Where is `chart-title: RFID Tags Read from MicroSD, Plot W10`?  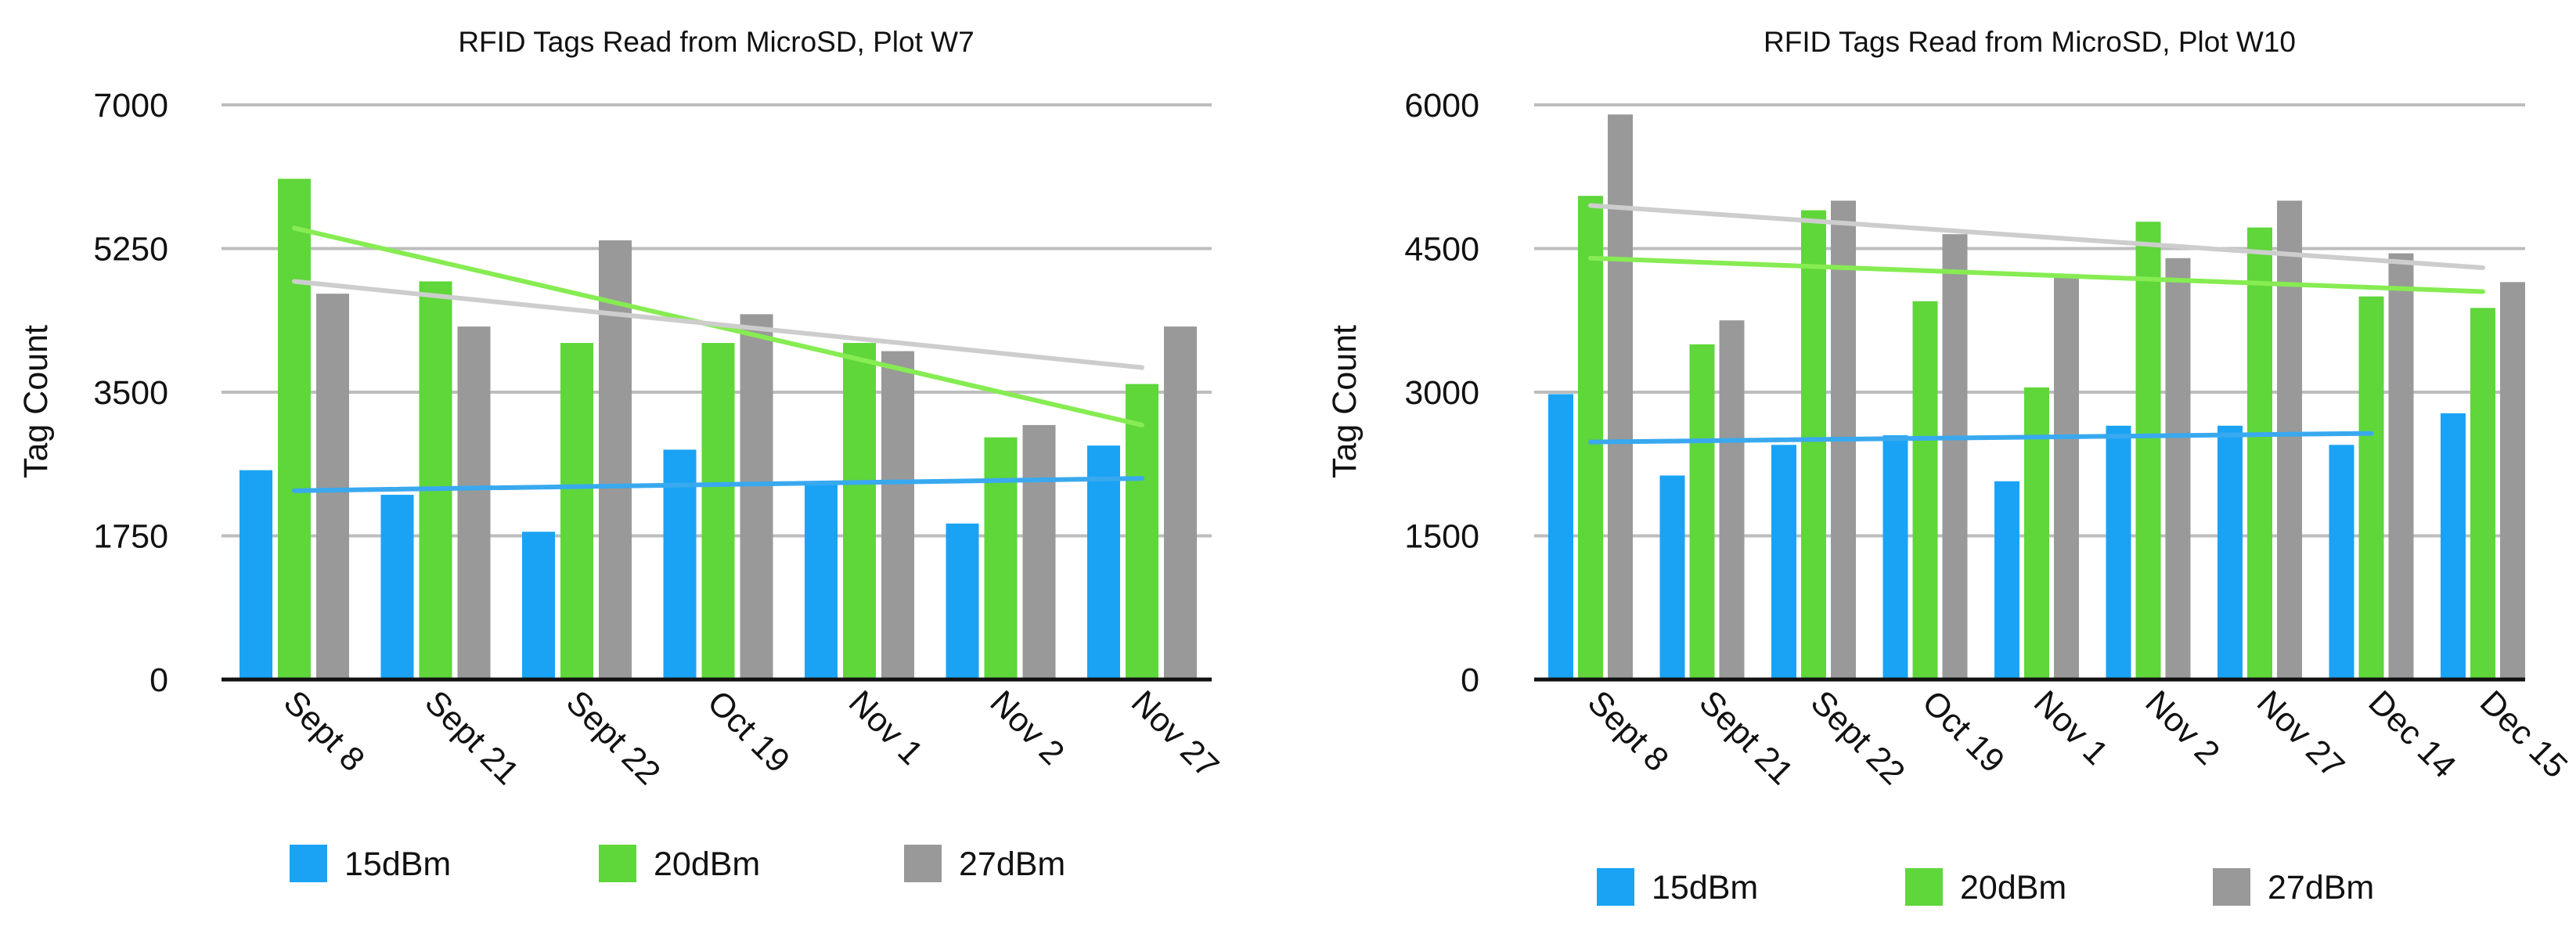 chart-title: RFID Tags Read from MicroSD, Plot W10 is located at coordinates (2030, 42).